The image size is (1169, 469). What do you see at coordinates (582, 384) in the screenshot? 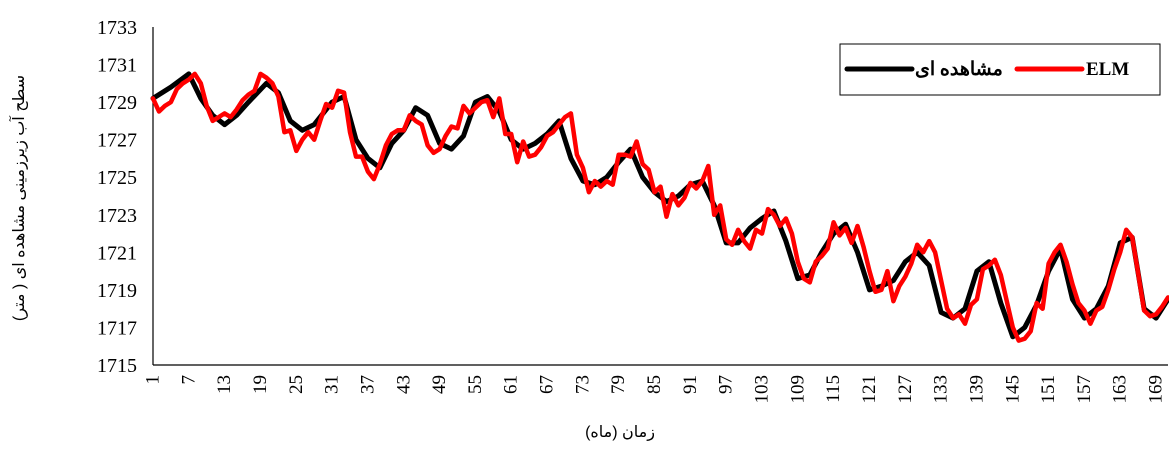
I see `x-tick-label: 73` at bounding box center [582, 384].